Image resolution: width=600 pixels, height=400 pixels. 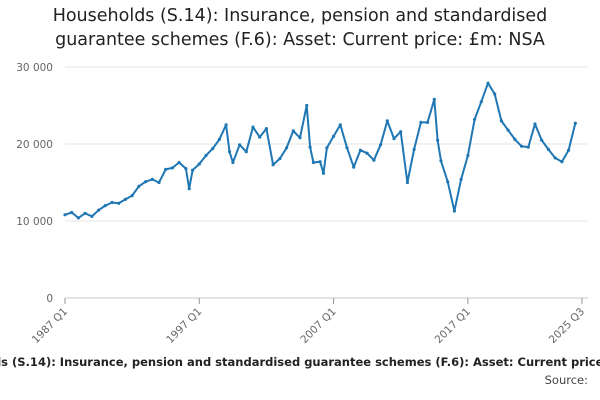 What do you see at coordinates (49, 299) in the screenshot?
I see `y-tick-label: 0` at bounding box center [49, 299].